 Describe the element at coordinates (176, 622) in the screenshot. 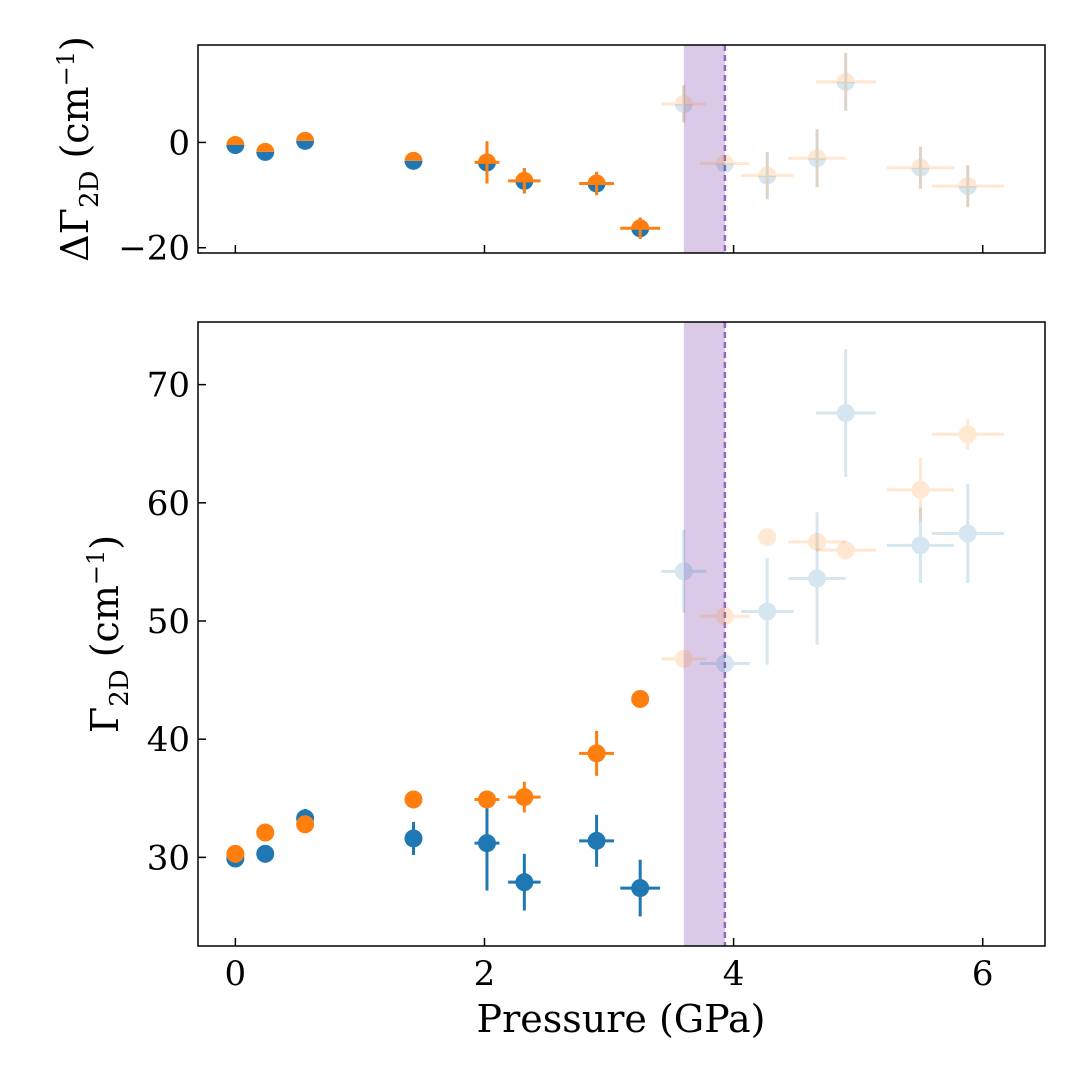

I see `bottom-y-ticks: 30 40 50 60 70` at that location.